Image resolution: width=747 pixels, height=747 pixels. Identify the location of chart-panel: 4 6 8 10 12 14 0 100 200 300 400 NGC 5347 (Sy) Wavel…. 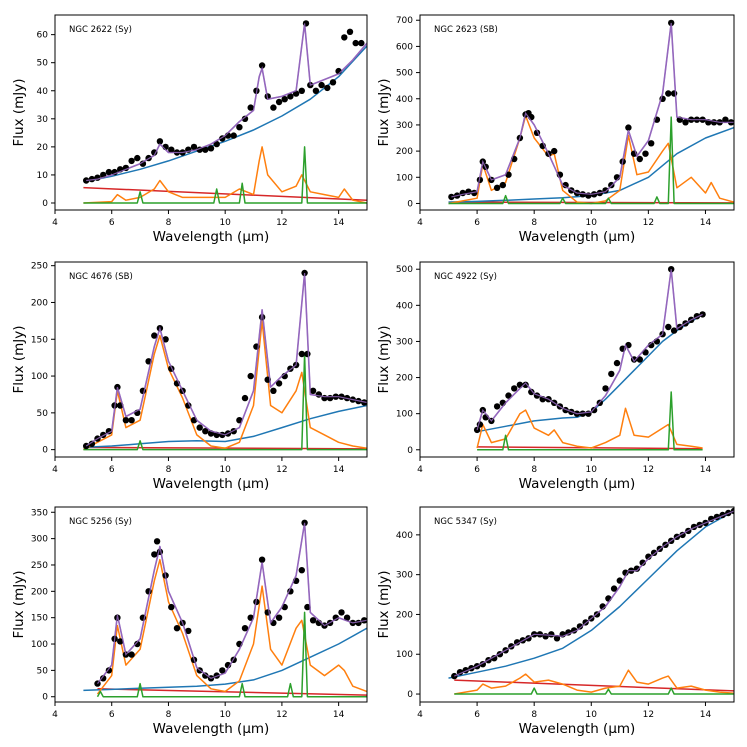
(555, 621).